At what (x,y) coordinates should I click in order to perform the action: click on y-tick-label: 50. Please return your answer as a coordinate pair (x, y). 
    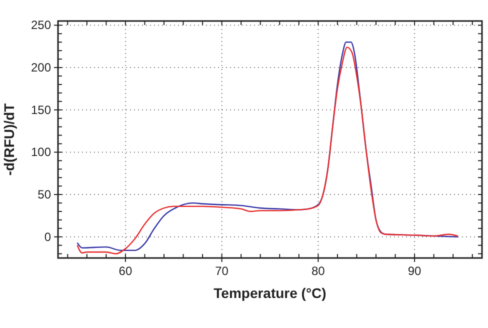
    Looking at the image, I should click on (45, 195).